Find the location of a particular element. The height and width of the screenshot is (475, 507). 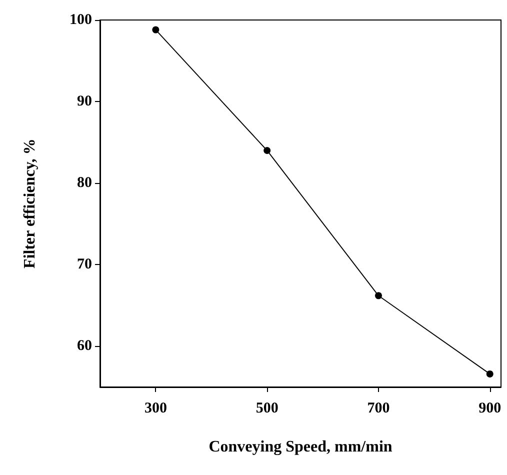

y-axis-title: Filter efficiency, % is located at coordinates (30, 203).